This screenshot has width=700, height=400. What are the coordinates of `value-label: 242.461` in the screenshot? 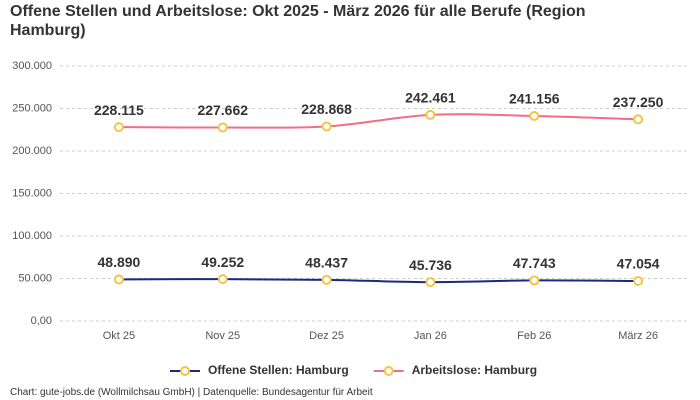 It's located at (430, 98).